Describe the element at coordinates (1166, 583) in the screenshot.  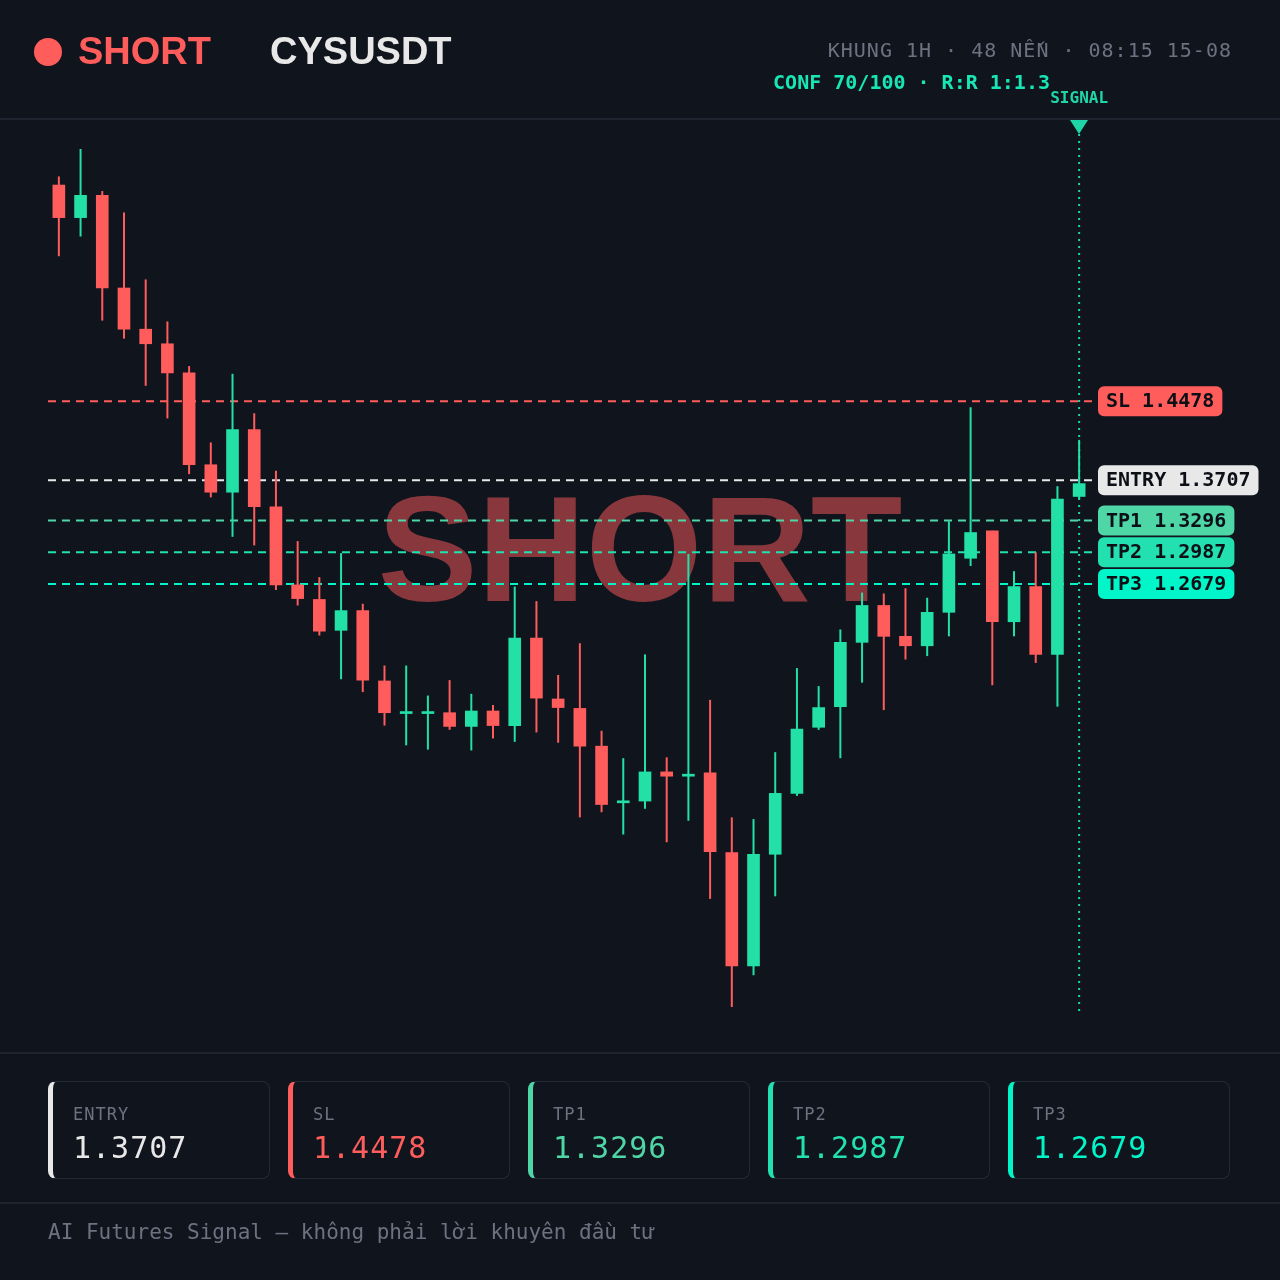
I see `ref-line-label: TP3 1.2679` at that location.